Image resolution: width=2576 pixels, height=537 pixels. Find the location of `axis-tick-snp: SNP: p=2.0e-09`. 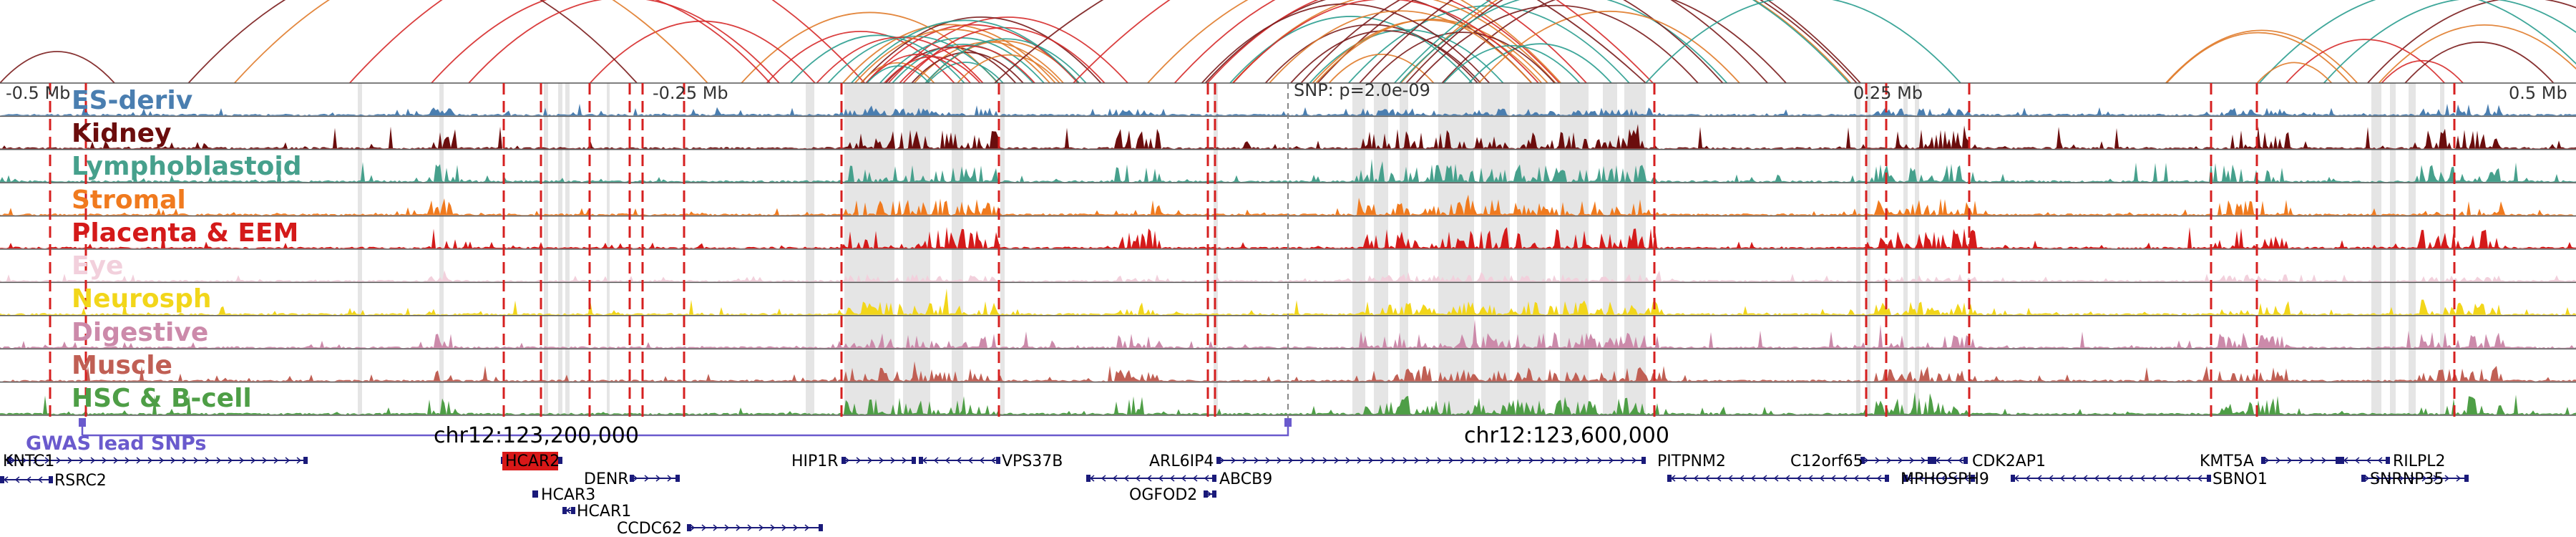

axis-tick-snp: SNP: p=2.0e-09 is located at coordinates (1362, 90).